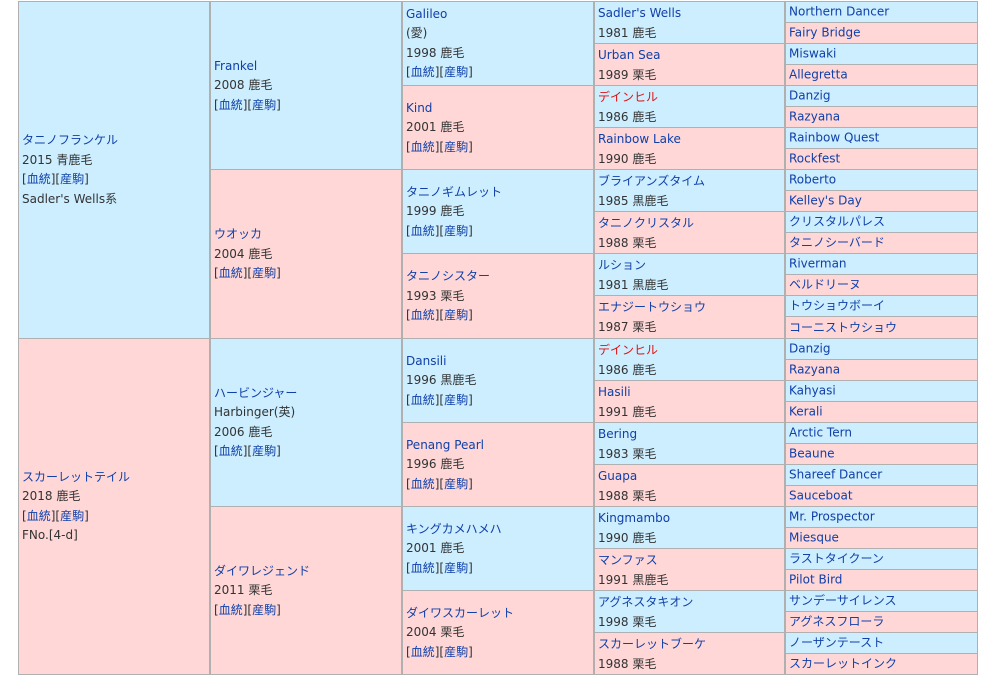  What do you see at coordinates (821, 495) in the screenshot?
I see `horse-name-link: Sauceboat` at bounding box center [821, 495].